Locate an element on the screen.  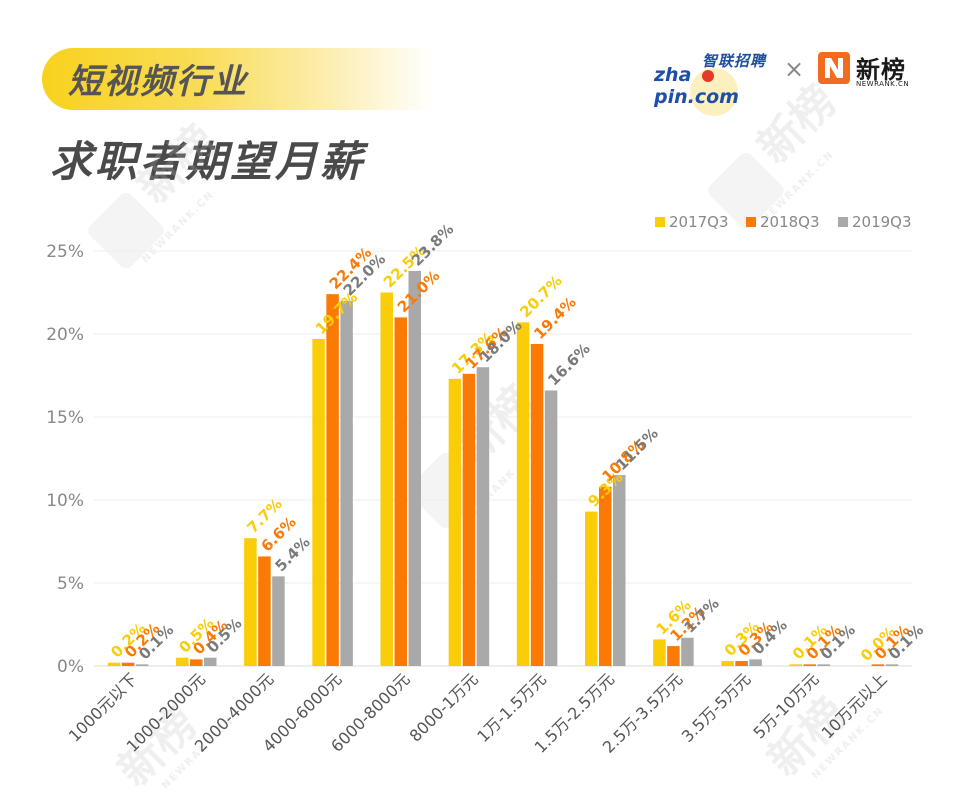
legend-swatch-2018q3 is located at coordinates (751, 222).